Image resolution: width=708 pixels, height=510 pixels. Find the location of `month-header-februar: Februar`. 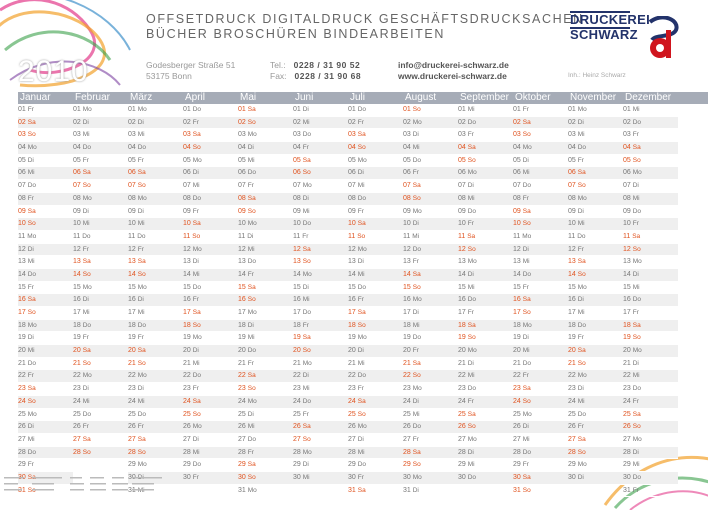

month-header-februar: Februar is located at coordinates (93, 97).